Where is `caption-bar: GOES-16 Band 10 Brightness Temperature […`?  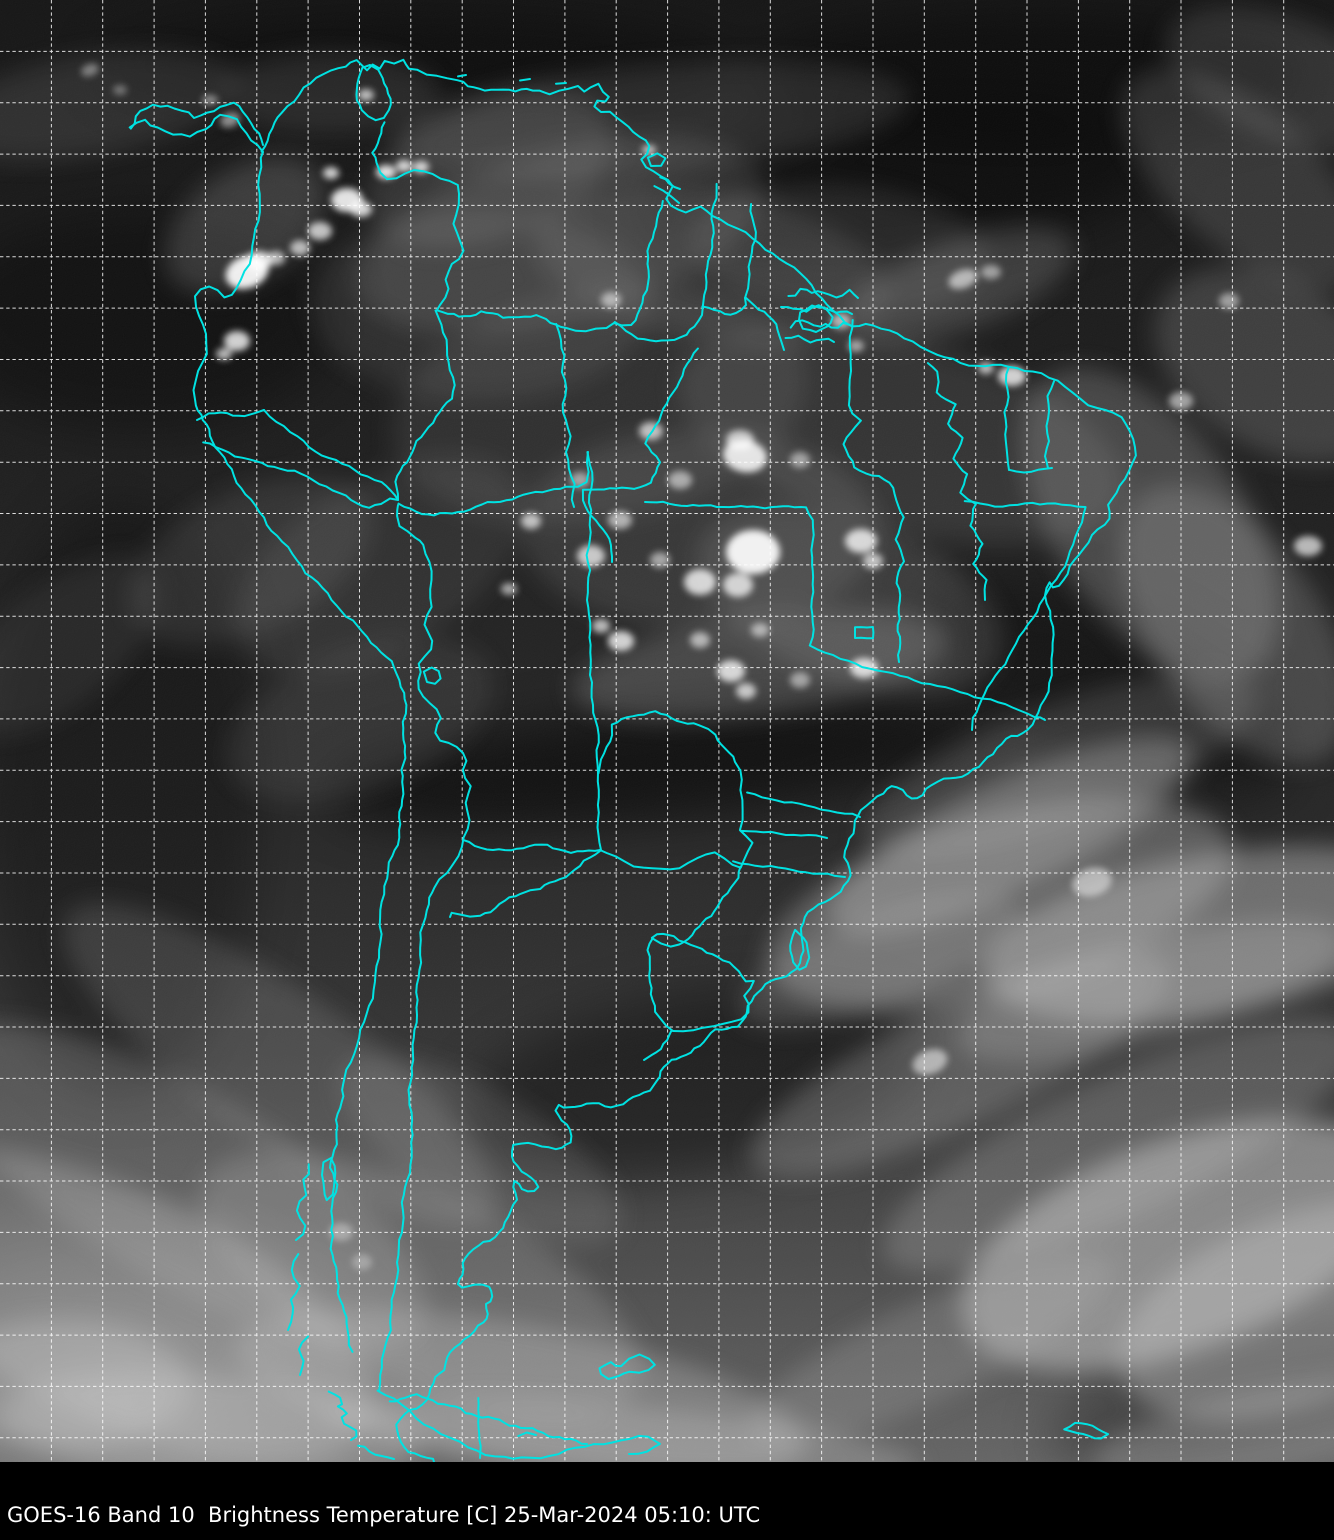
caption-bar: GOES-16 Band 10 Brightness Temperature [… is located at coordinates (667, 1501).